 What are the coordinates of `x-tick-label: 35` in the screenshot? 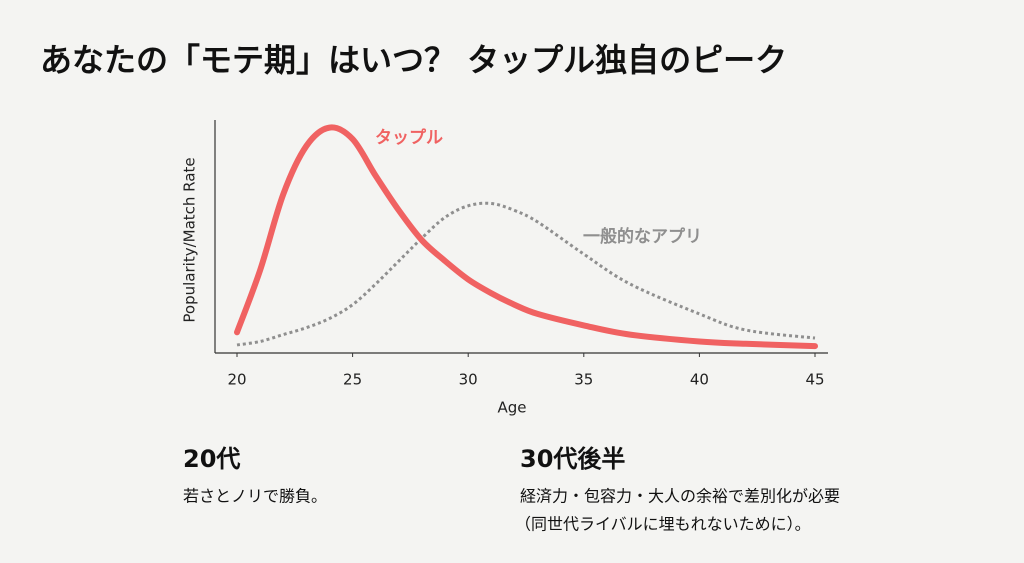 It's located at (583, 380).